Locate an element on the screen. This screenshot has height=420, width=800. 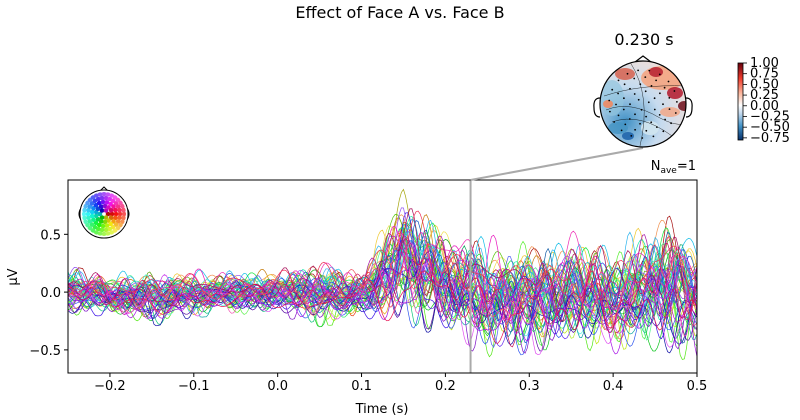
topomap-title: 0.230 s is located at coordinates (643, 39).